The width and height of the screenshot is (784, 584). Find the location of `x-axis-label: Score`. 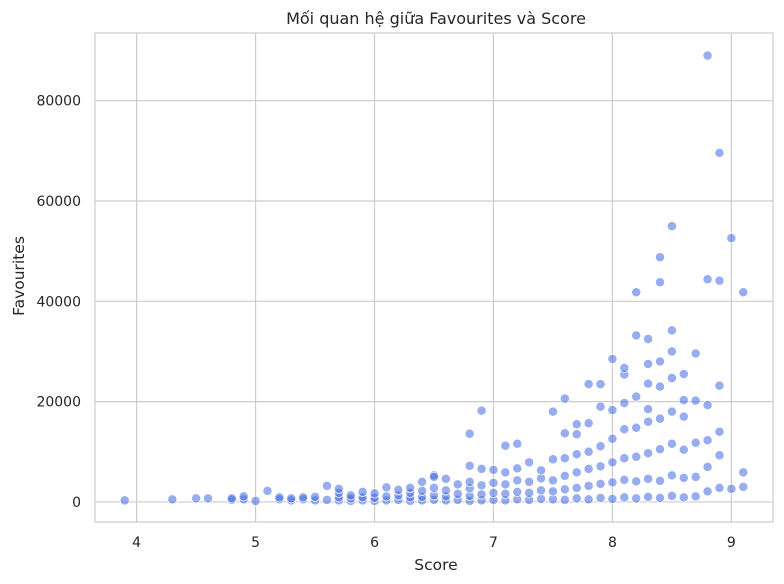

x-axis-label: Score is located at coordinates (435, 565).